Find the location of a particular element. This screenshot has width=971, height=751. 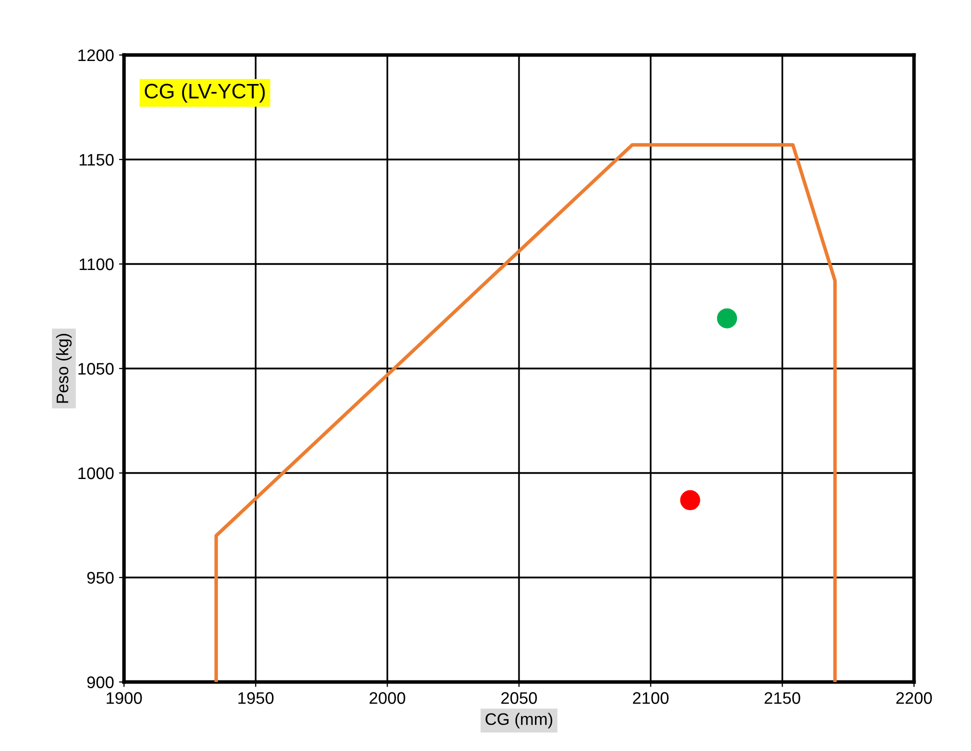

y-axis-title: Peso (kg) is located at coordinates (64, 368).